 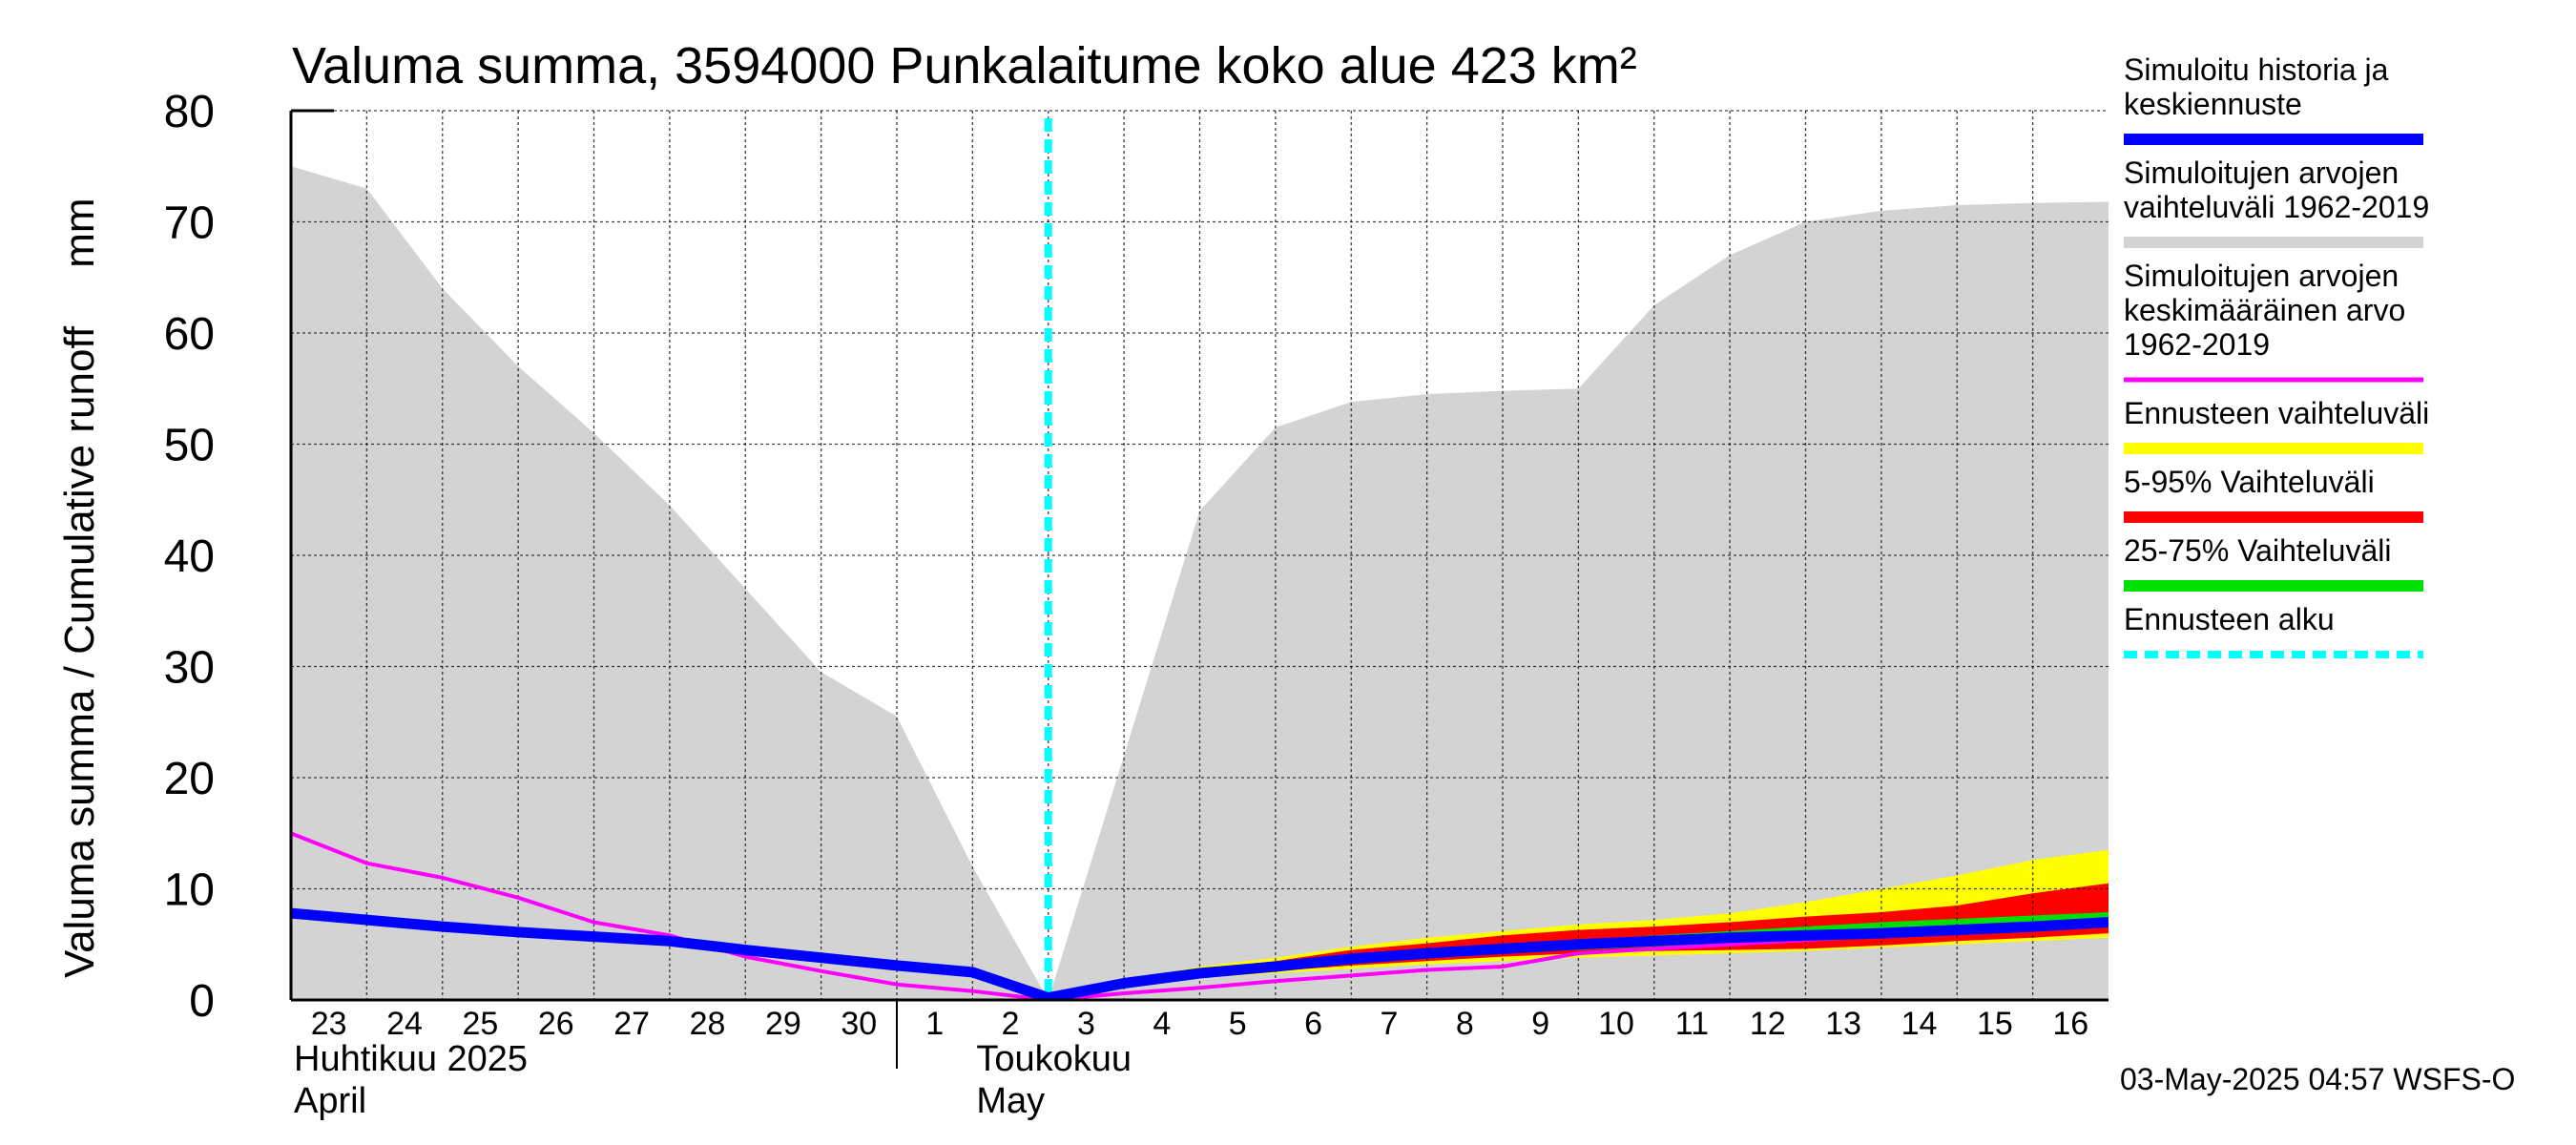 I want to click on legend-label: Simuloitu historia ja, so click(x=2256, y=69).